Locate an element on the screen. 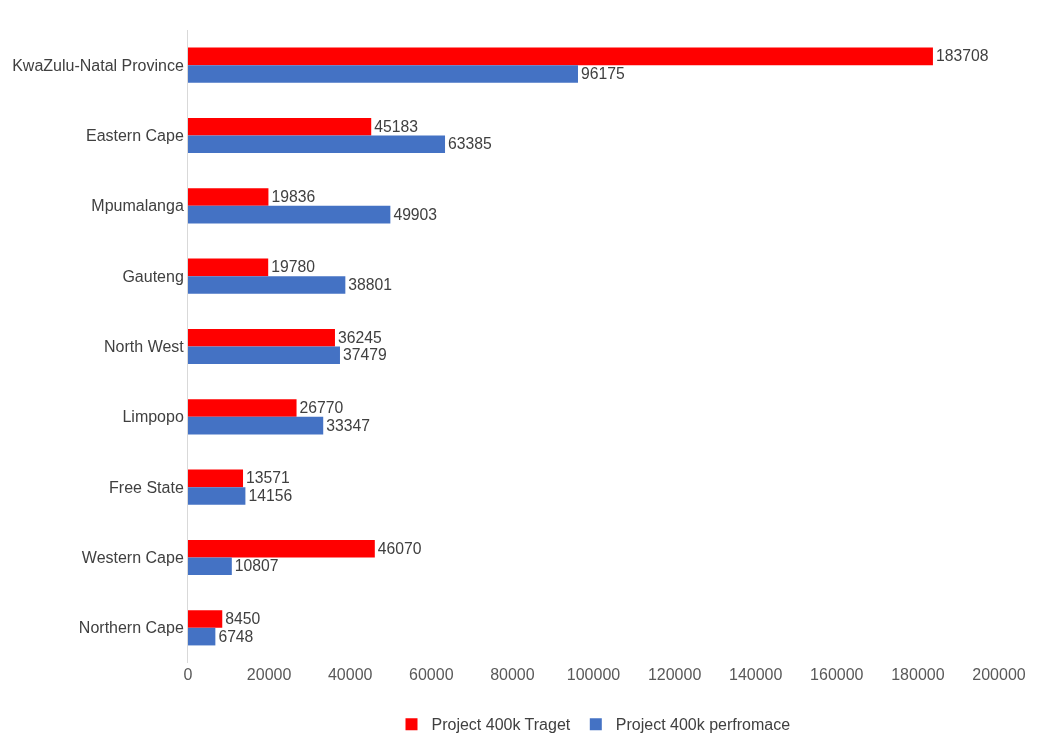 The width and height of the screenshot is (1039, 753). data-label: 19836 is located at coordinates (293, 197).